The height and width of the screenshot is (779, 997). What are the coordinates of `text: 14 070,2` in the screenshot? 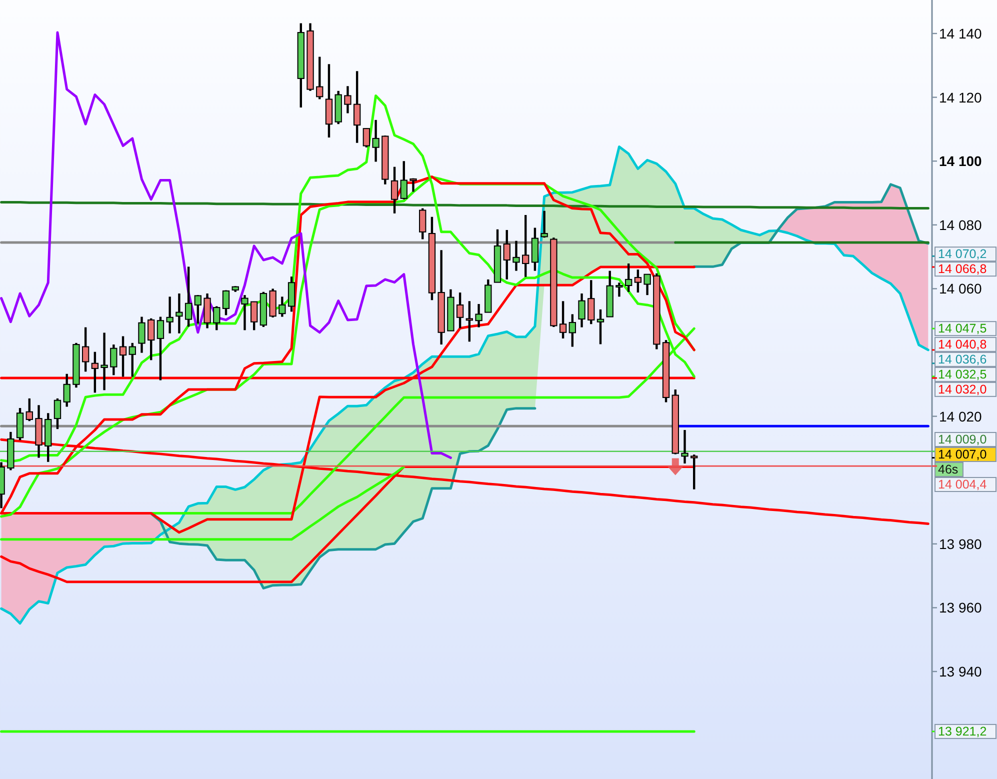 It's located at (962, 254).